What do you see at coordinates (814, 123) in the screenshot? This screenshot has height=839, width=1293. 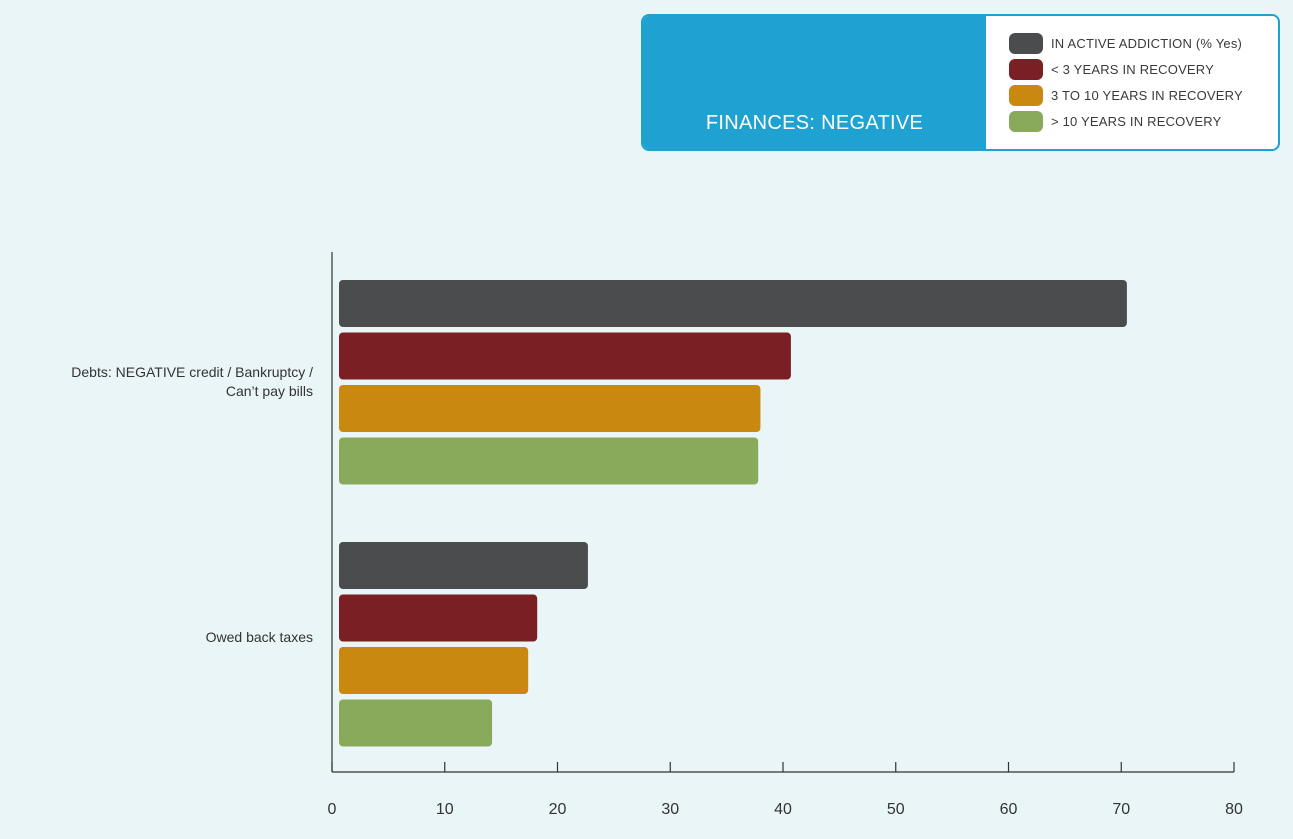 I see `chart-title: FINANCES: NEGATIVE` at bounding box center [814, 123].